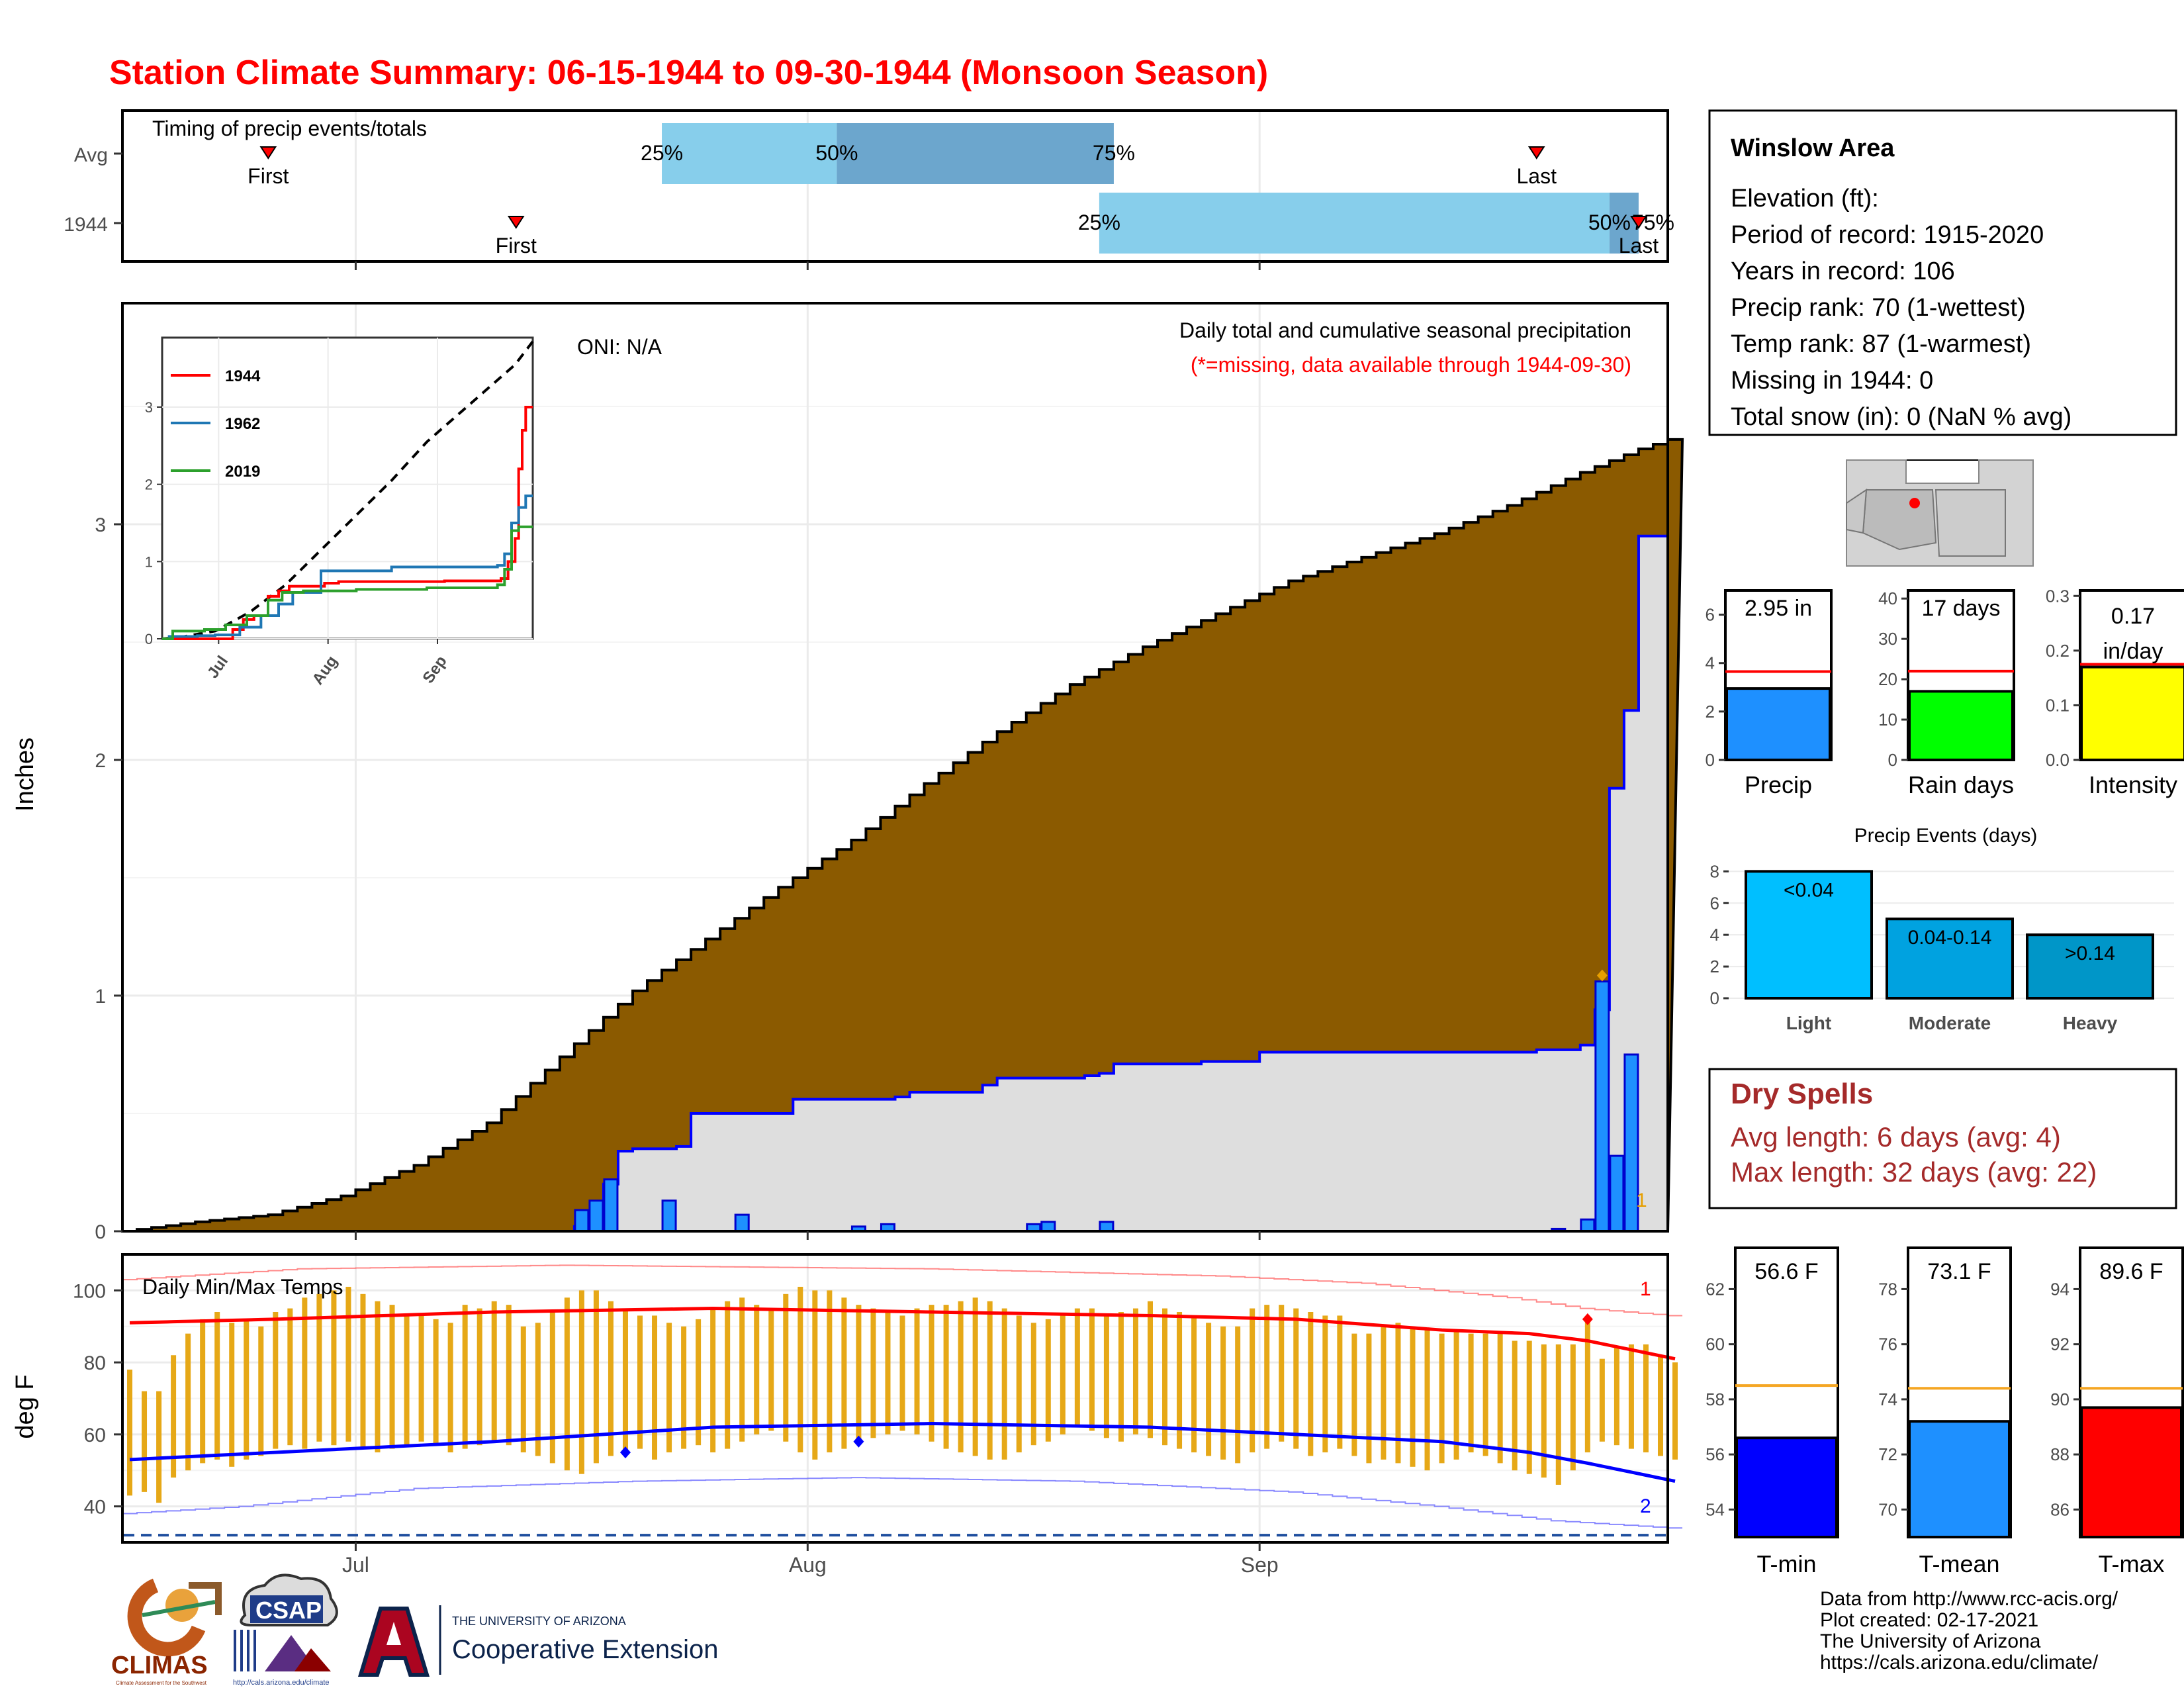 This screenshot has height=1688, width=2184. I want to click on ua-line1: THE UNIVERSITY OF ARIZONA, so click(539, 1621).